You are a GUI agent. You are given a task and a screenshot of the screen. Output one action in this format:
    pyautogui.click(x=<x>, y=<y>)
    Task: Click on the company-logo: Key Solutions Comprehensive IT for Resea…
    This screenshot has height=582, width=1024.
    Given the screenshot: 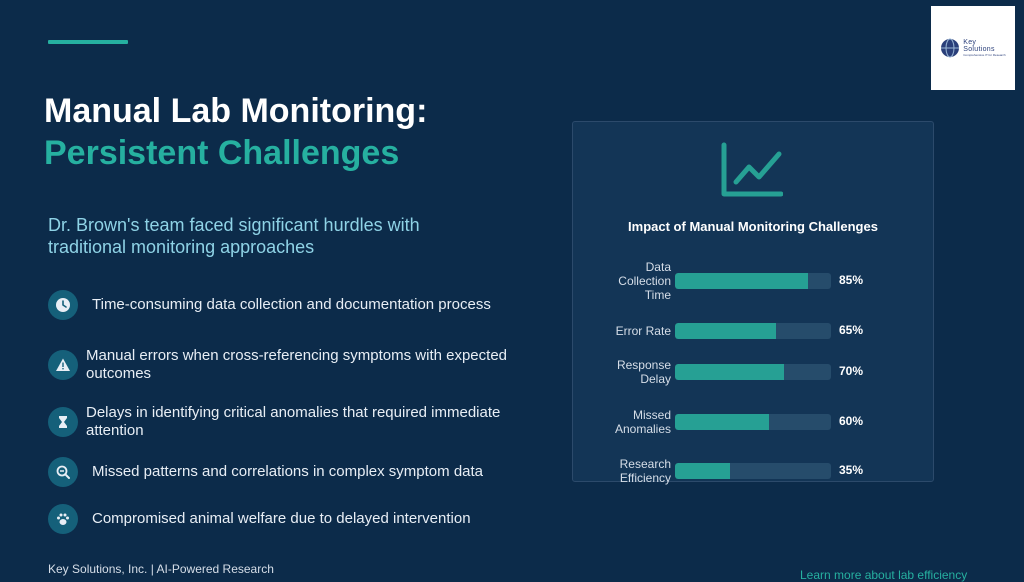 What is the action you would take?
    pyautogui.click(x=973, y=48)
    